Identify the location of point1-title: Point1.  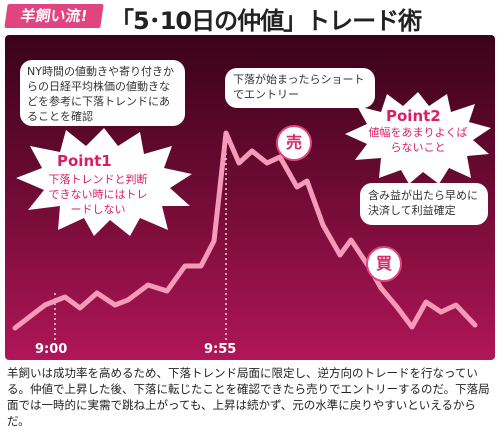
(84, 161).